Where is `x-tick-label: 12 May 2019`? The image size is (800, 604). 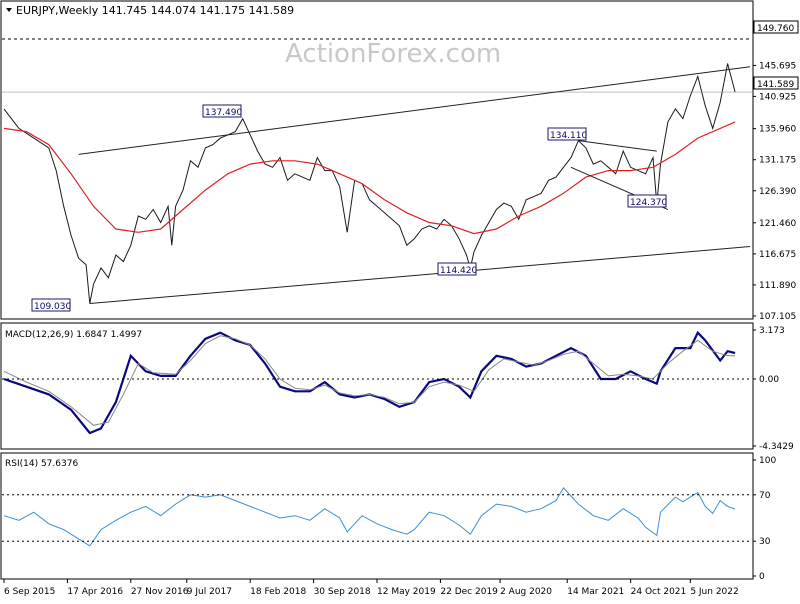
x-tick-label: 12 May 2019 is located at coordinates (406, 592).